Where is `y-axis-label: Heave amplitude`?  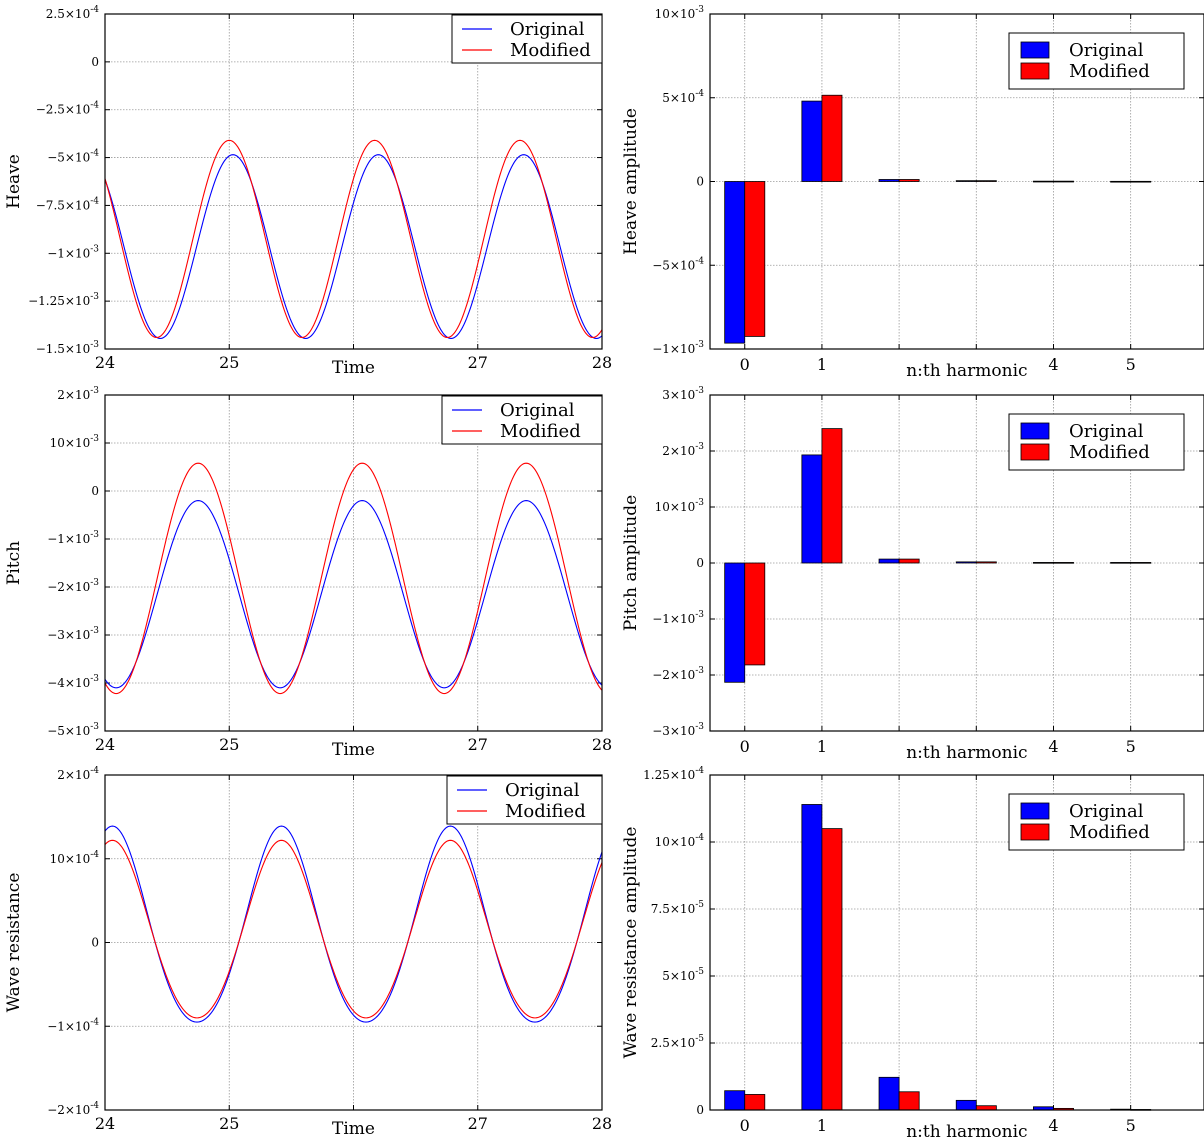 y-axis-label: Heave amplitude is located at coordinates (631, 181).